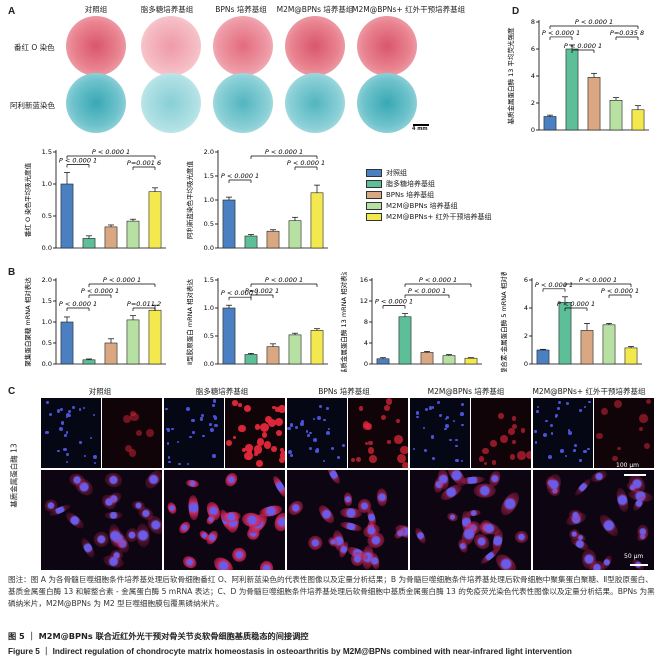 This screenshot has width=664, height=667. I want to click on scale-bar-top-label: 100 μm, so click(628, 465).